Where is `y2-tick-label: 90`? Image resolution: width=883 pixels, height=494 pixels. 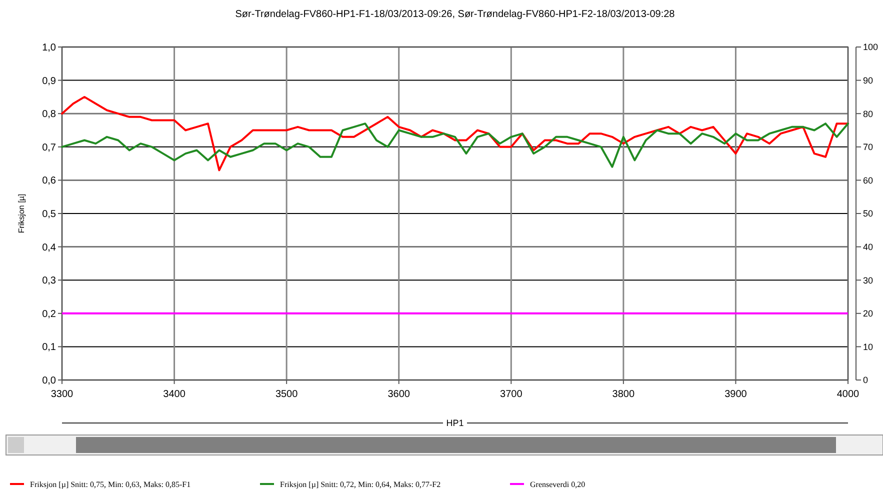
y2-tick-label: 90 is located at coordinates (868, 80).